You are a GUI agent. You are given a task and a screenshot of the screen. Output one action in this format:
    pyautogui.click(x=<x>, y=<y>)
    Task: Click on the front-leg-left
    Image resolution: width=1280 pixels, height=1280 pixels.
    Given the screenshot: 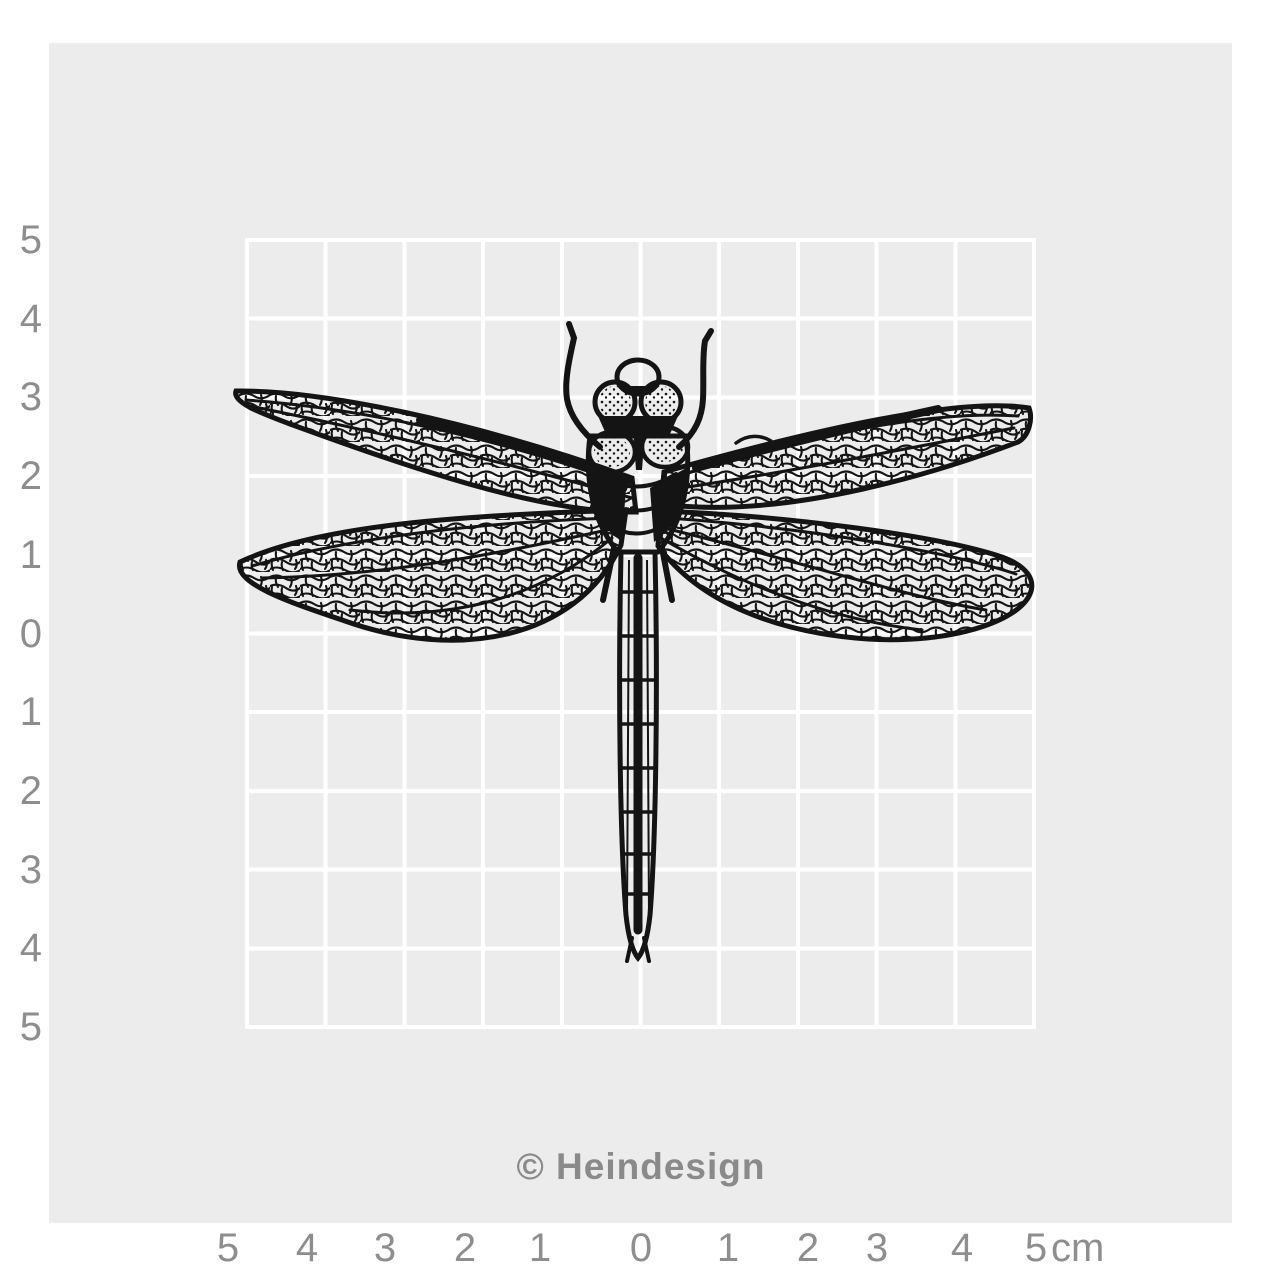 What is the action you would take?
    pyautogui.click(x=583, y=385)
    